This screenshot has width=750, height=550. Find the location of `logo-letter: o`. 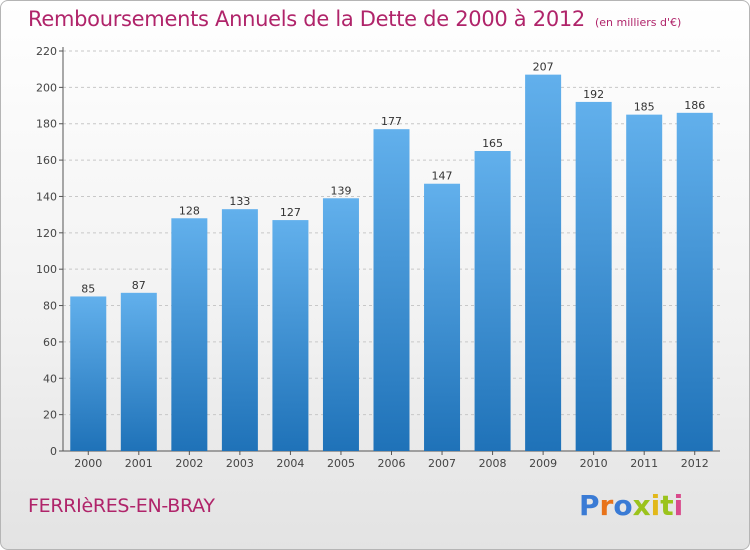

logo-letter: o is located at coordinates (623, 505).